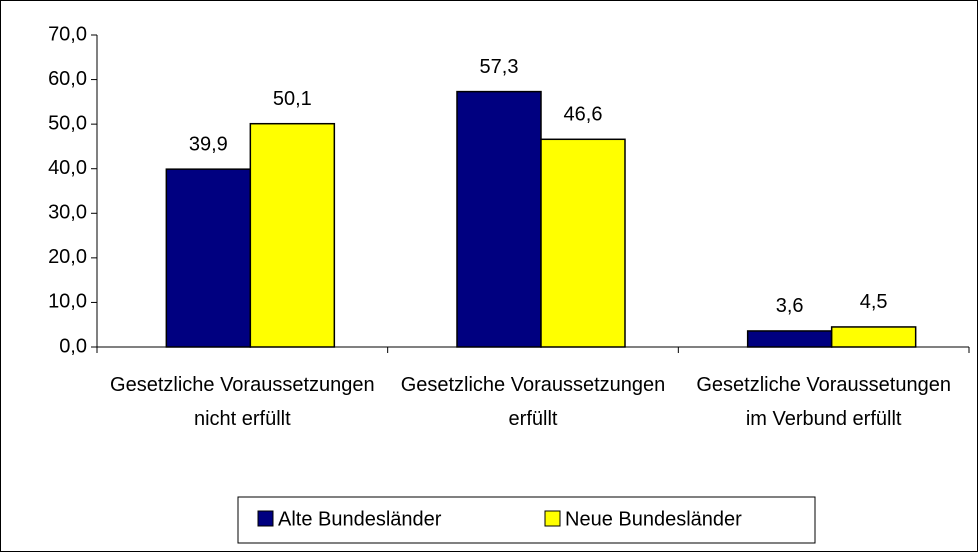 This screenshot has height=553, width=979. Describe the element at coordinates (533, 402) in the screenshot. I see `x-tick-label: Gesetzliche Voraussetzungen erfüllt` at that location.